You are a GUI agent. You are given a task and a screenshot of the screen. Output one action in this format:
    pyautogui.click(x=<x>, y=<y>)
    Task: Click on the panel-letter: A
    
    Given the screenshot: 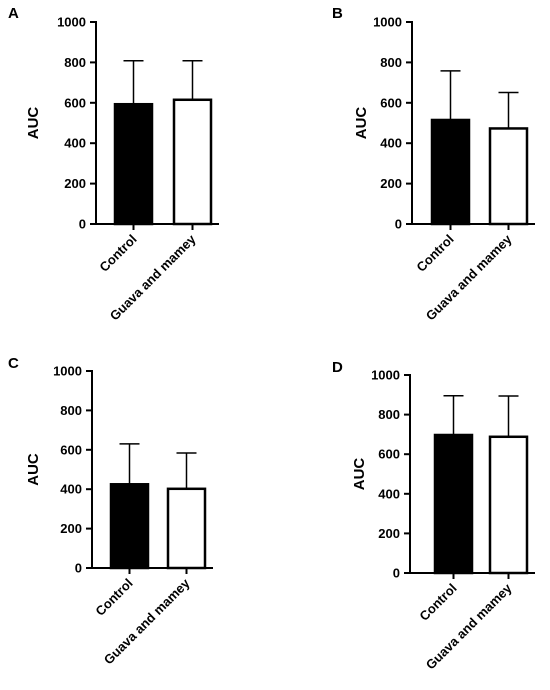 What is the action you would take?
    pyautogui.click(x=13, y=13)
    